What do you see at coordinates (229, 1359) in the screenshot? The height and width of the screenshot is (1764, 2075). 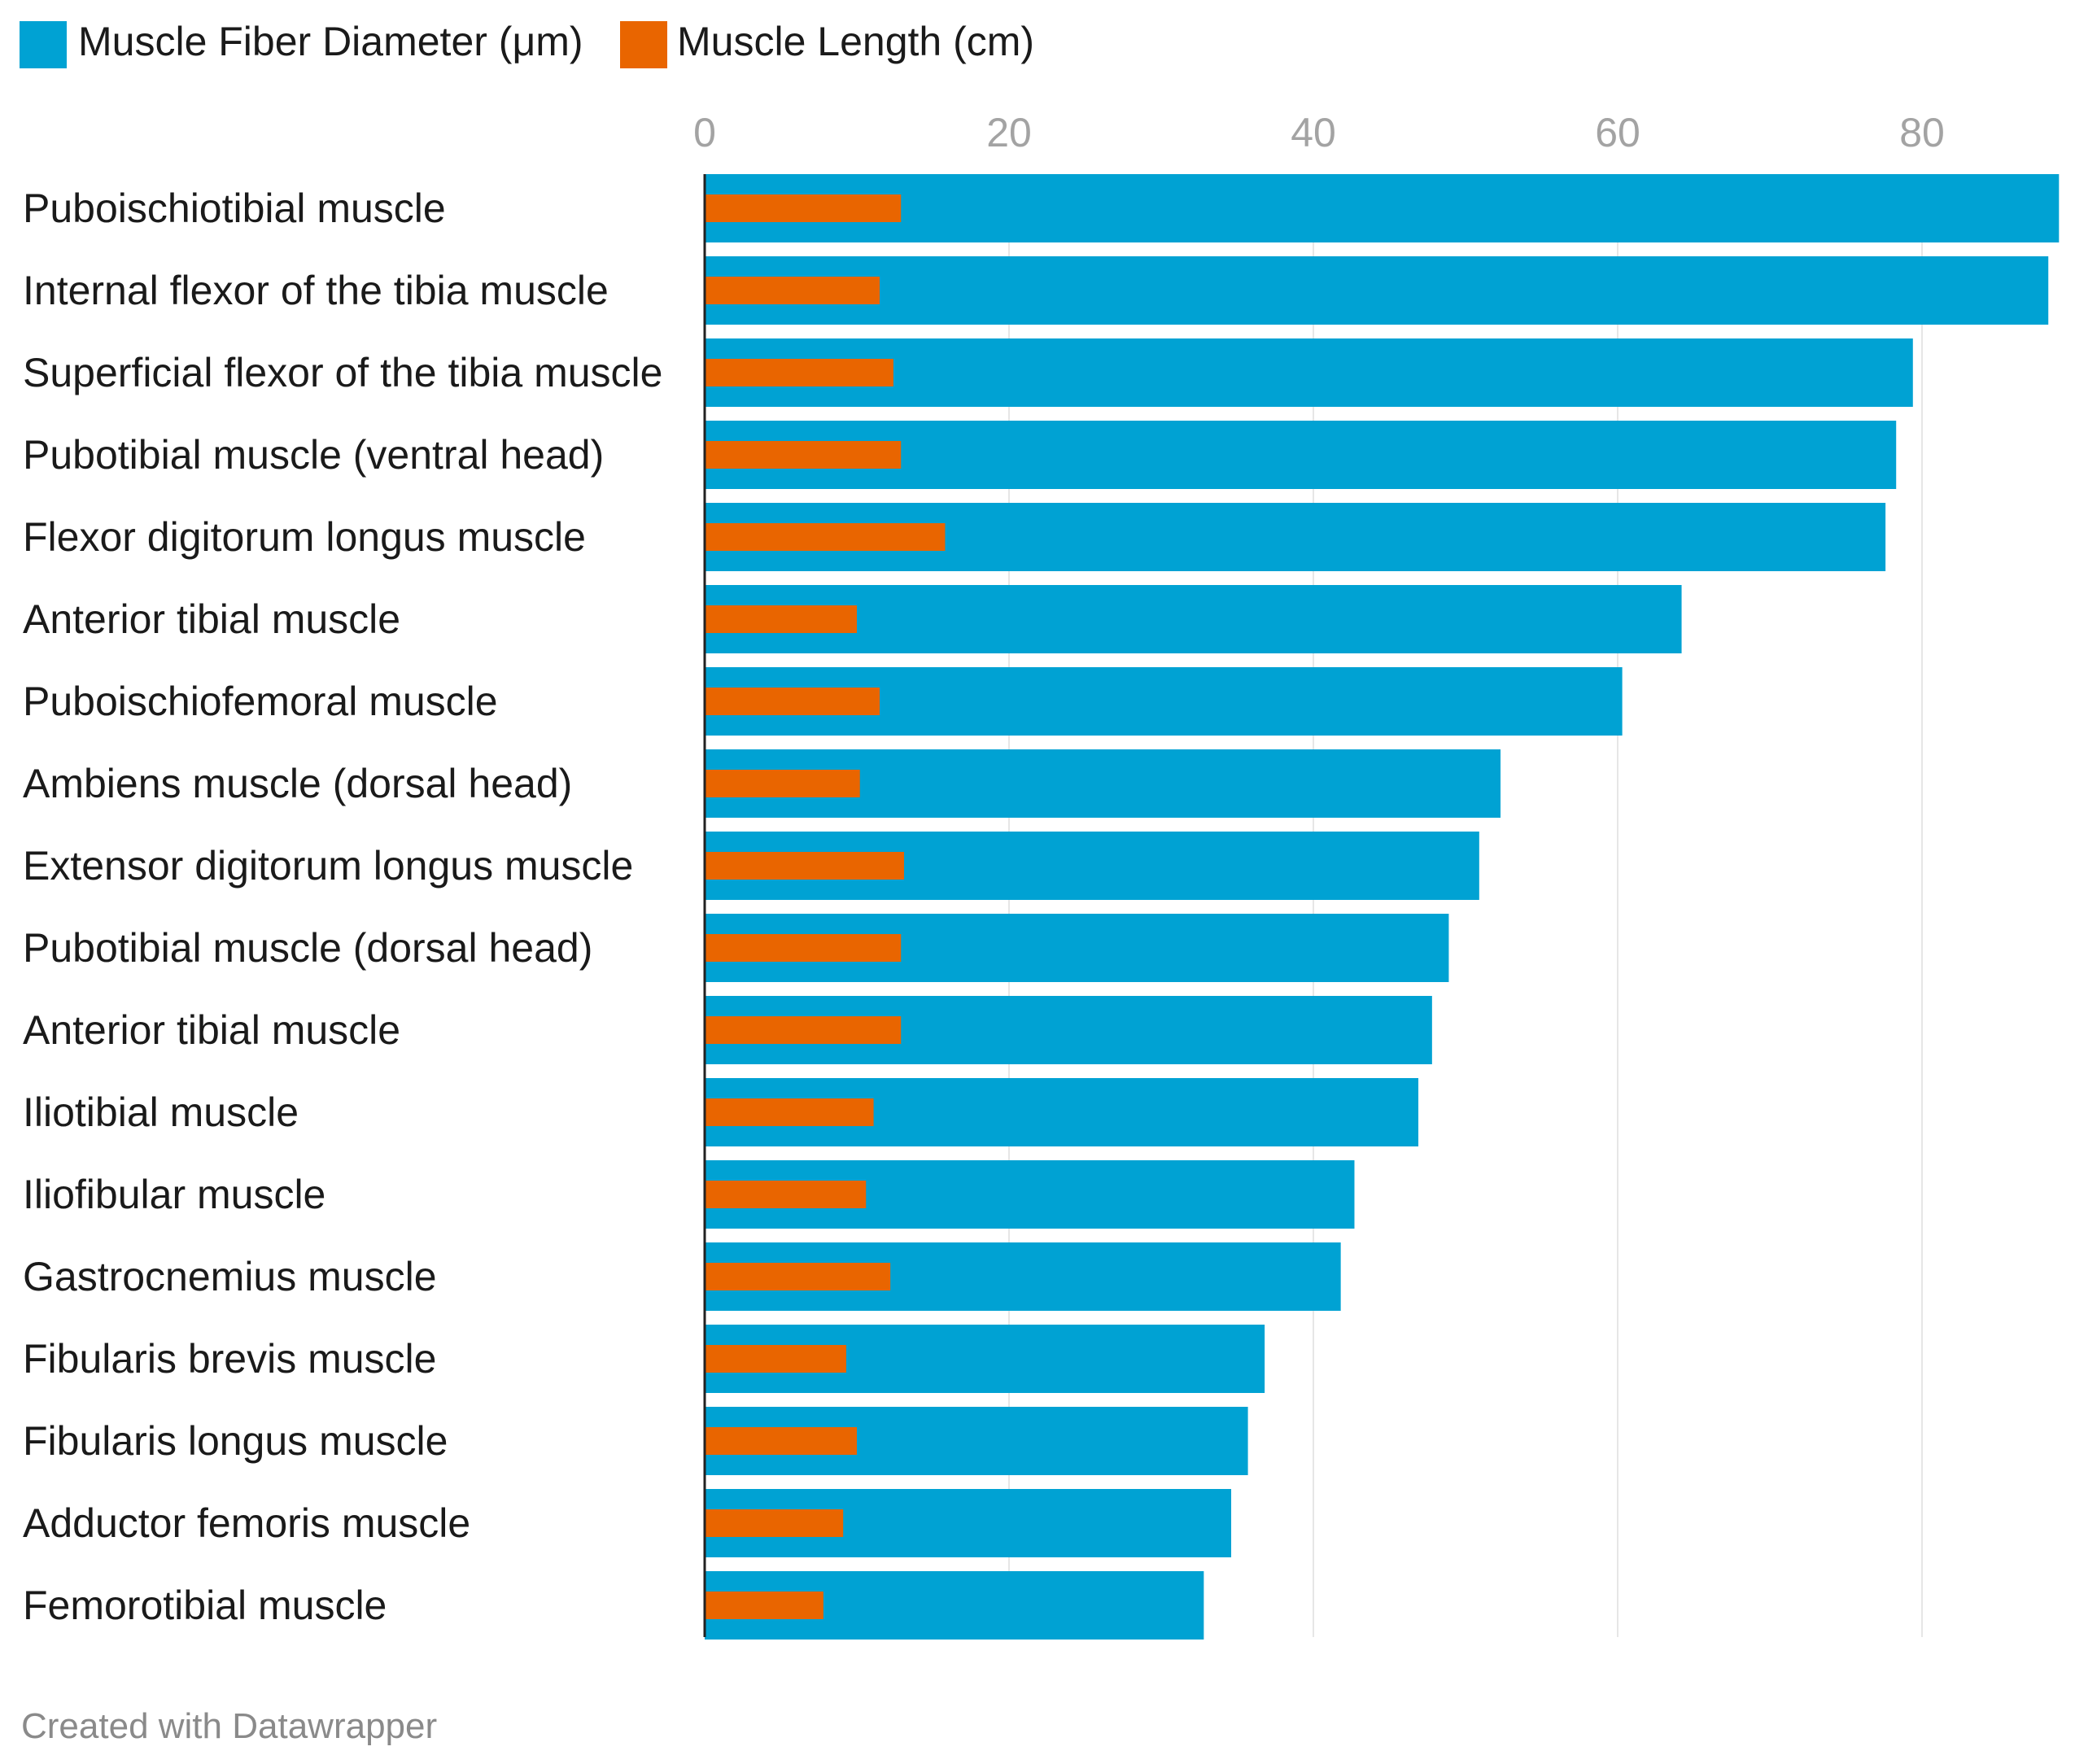 I see `category-label: Fibularis brevis muscle` at bounding box center [229, 1359].